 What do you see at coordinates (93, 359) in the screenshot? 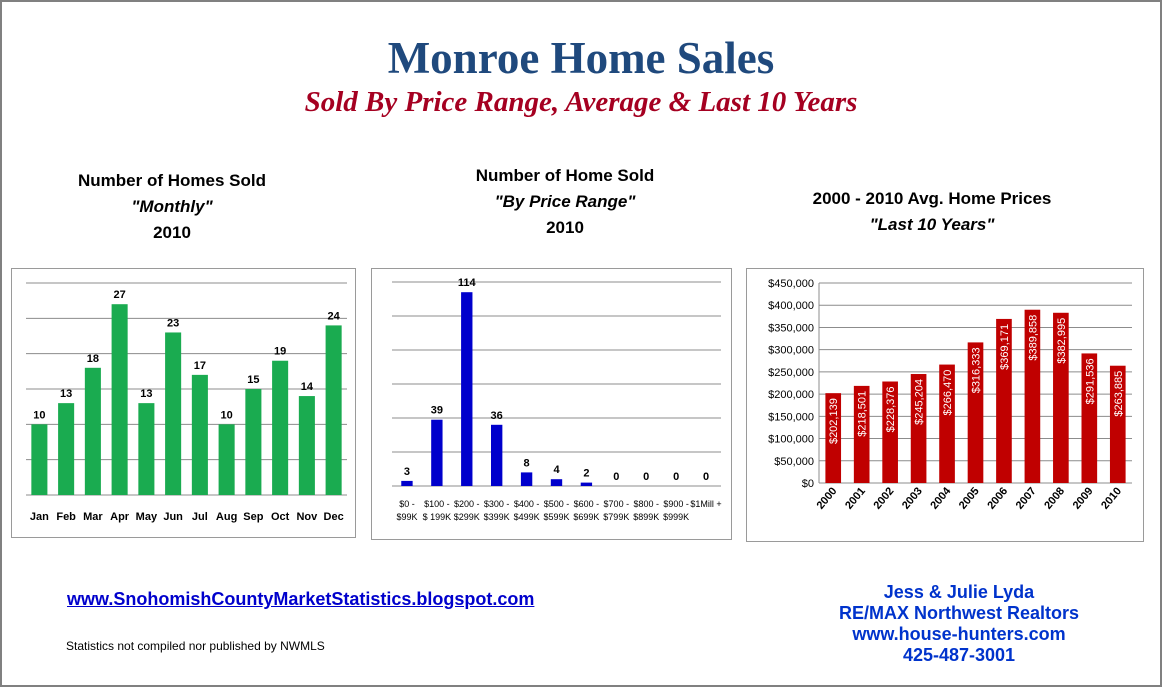
I see `monthly-data-label: 18` at bounding box center [93, 359].